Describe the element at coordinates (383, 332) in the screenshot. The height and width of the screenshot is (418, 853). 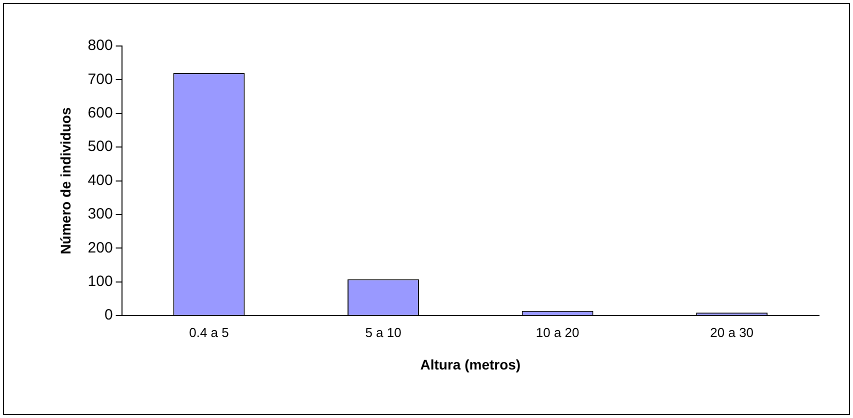
I see `x-tick-label: 5 a 10` at that location.